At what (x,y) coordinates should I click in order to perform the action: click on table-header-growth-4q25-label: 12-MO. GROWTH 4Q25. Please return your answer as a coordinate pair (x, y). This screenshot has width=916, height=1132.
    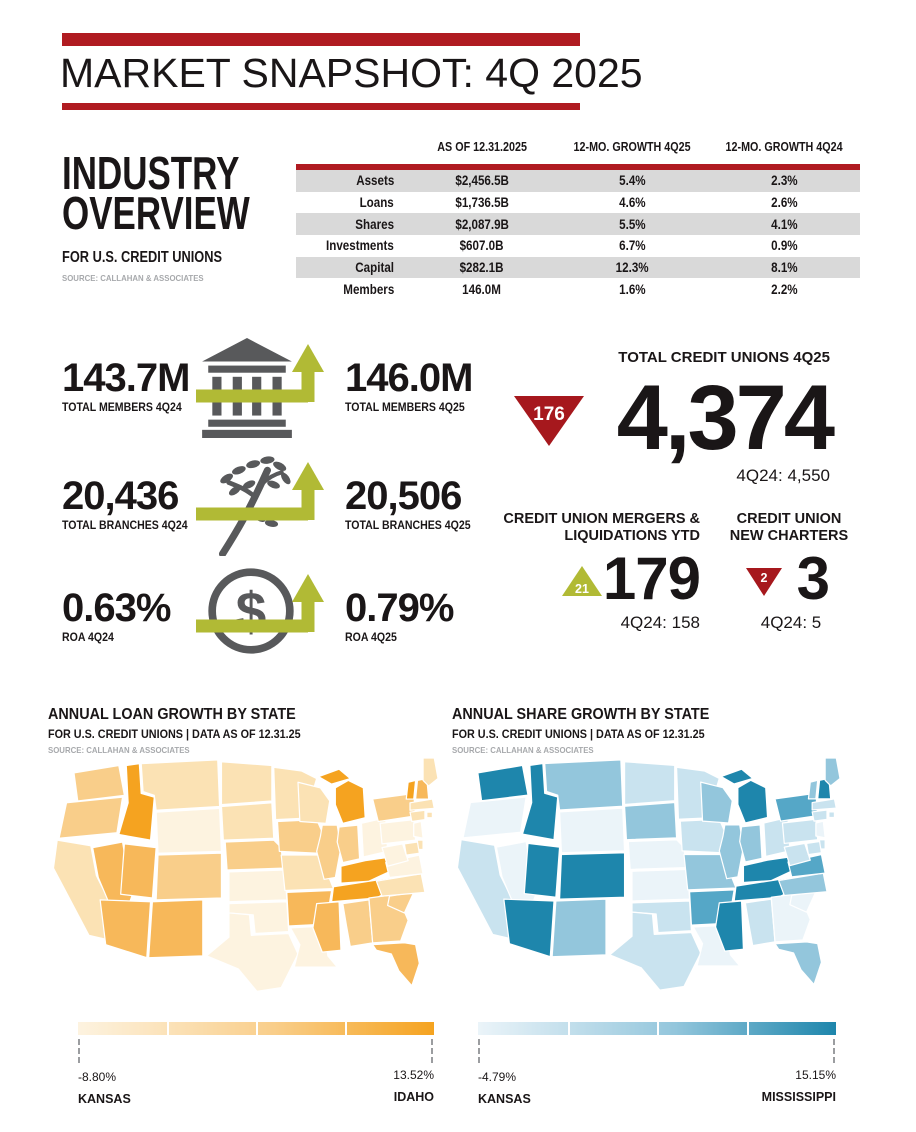
    Looking at the image, I should click on (632, 147).